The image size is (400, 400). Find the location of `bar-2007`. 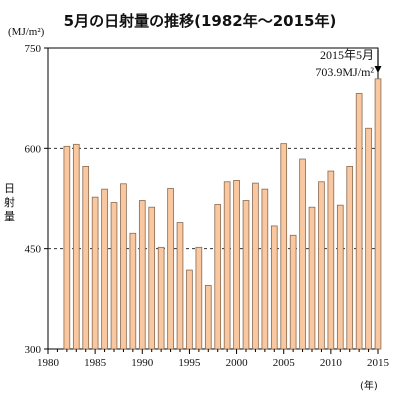

bar-2007 is located at coordinates (302, 254).